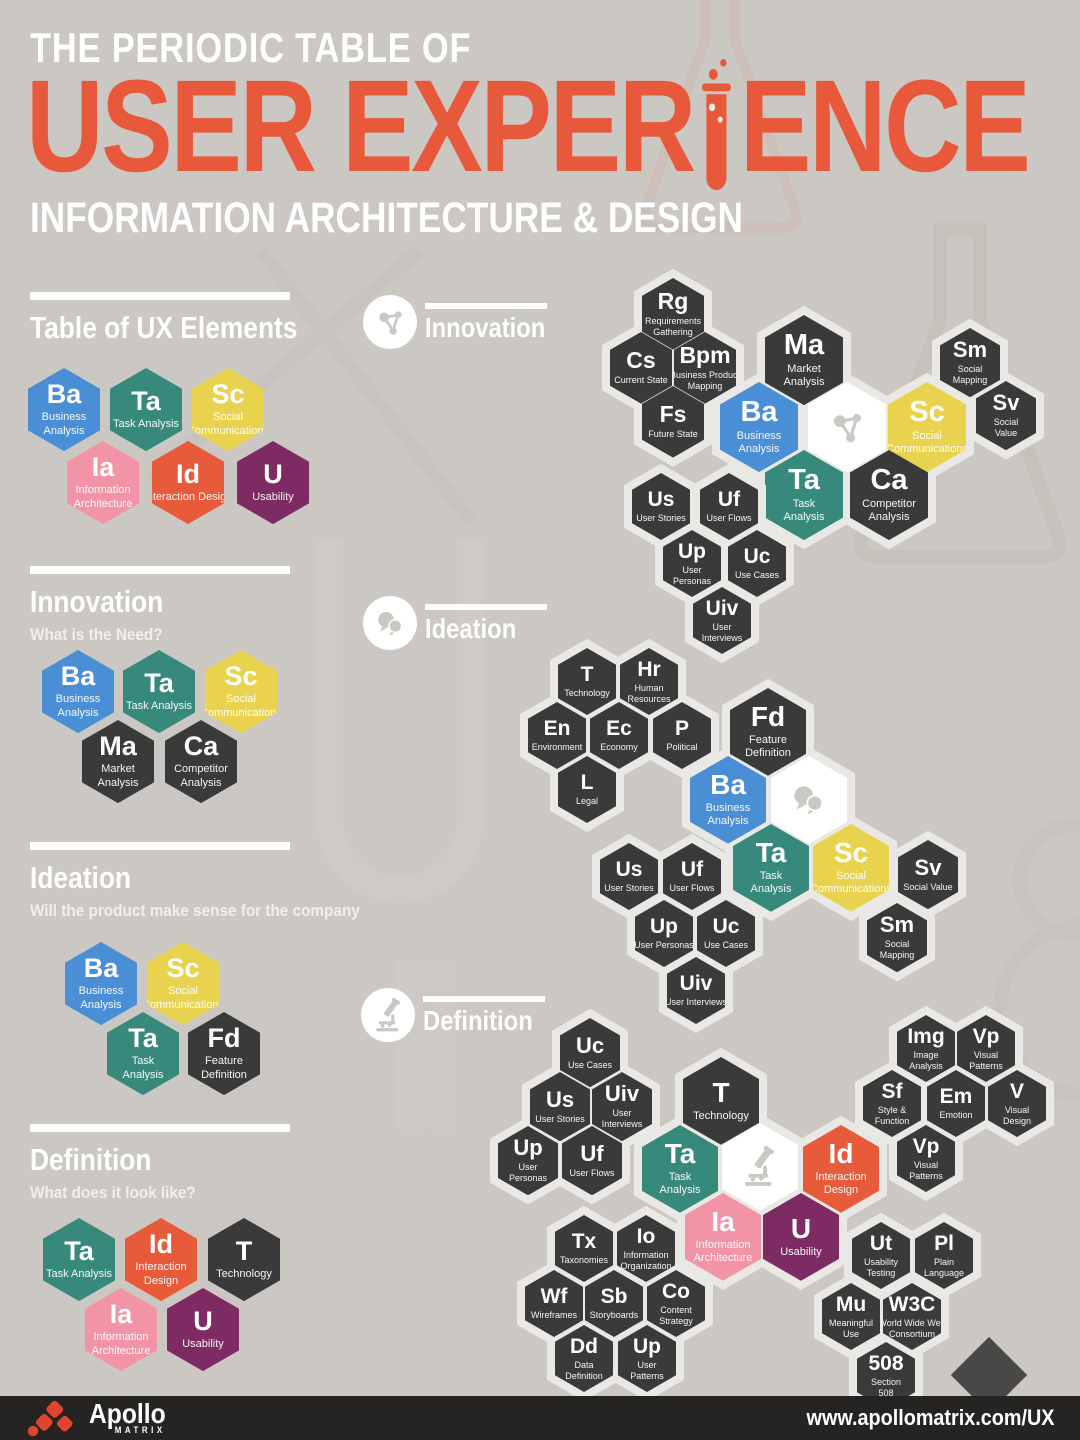  What do you see at coordinates (804, 360) in the screenshot?
I see `hex-ma: Ma Market Analysis` at bounding box center [804, 360].